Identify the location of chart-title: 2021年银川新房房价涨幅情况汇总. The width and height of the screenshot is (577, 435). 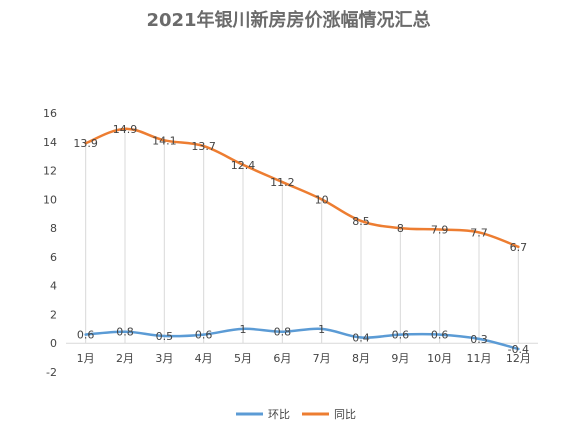
(288, 20).